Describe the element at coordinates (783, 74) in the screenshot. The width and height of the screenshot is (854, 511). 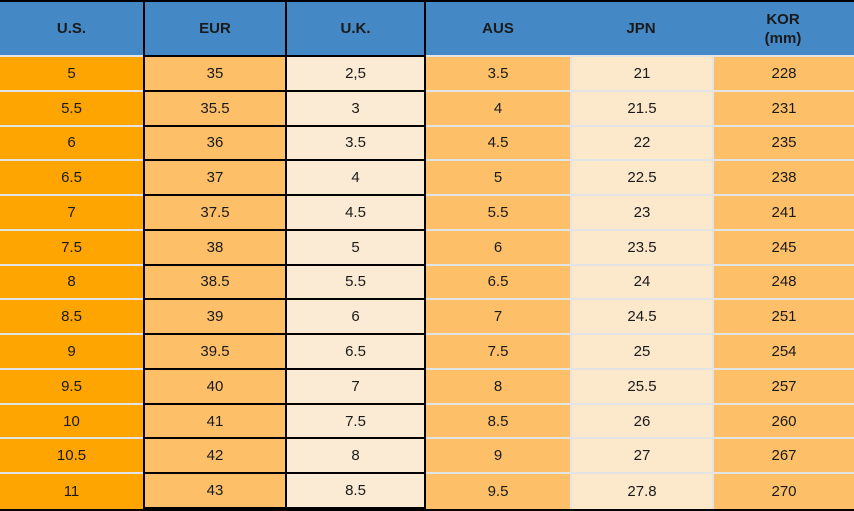
I see `table-cell: 228` at that location.